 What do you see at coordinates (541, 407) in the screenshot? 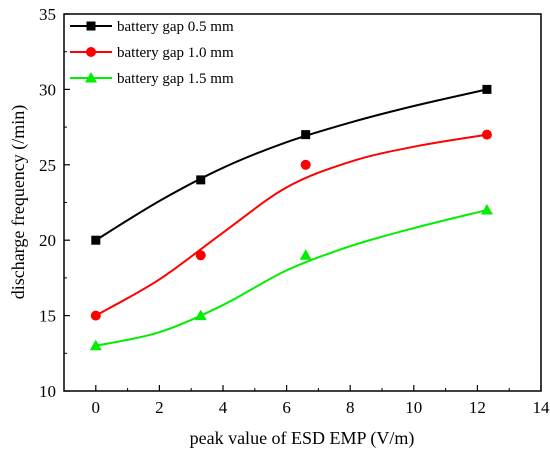
I see `x-tick-label: 14` at bounding box center [541, 407].